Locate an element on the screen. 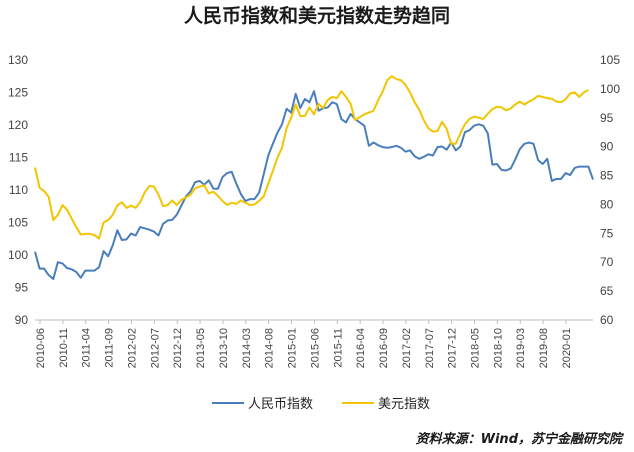 Image resolution: width=634 pixels, height=452 pixels. y-left-tick-label: 125 is located at coordinates (18, 93).